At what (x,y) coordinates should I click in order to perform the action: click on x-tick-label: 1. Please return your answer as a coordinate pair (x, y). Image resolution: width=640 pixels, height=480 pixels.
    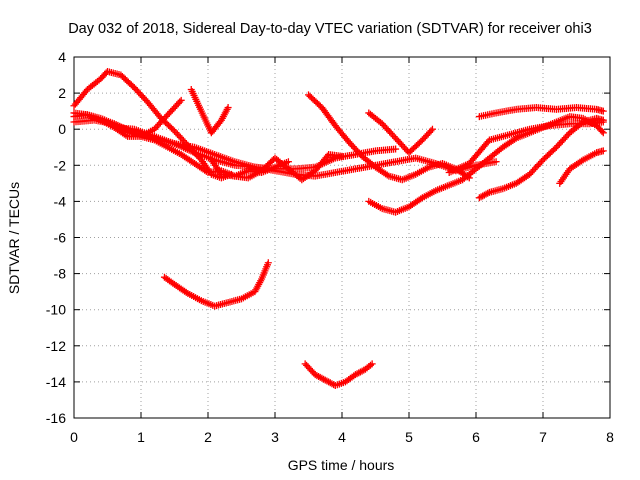
    Looking at the image, I should click on (141, 437).